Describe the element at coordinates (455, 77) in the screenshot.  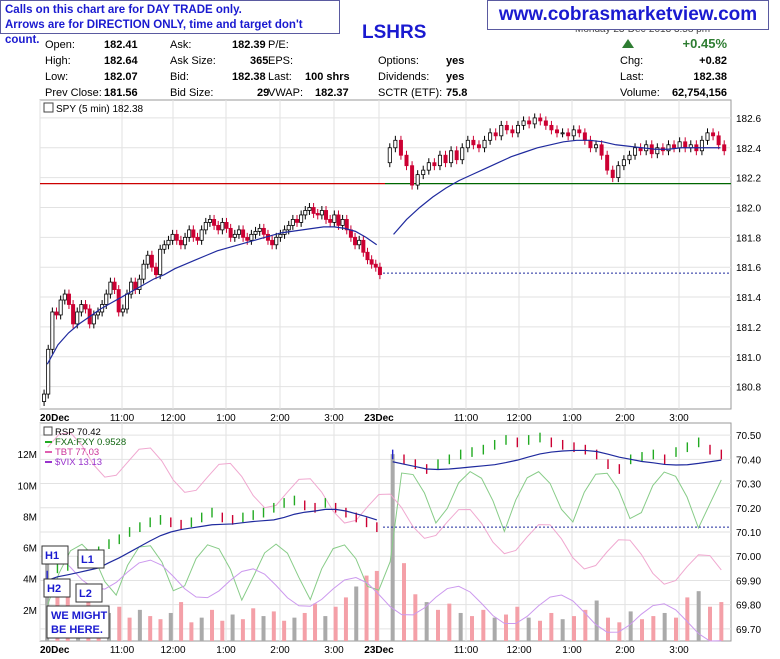
I see `dividends-value: yes` at that location.